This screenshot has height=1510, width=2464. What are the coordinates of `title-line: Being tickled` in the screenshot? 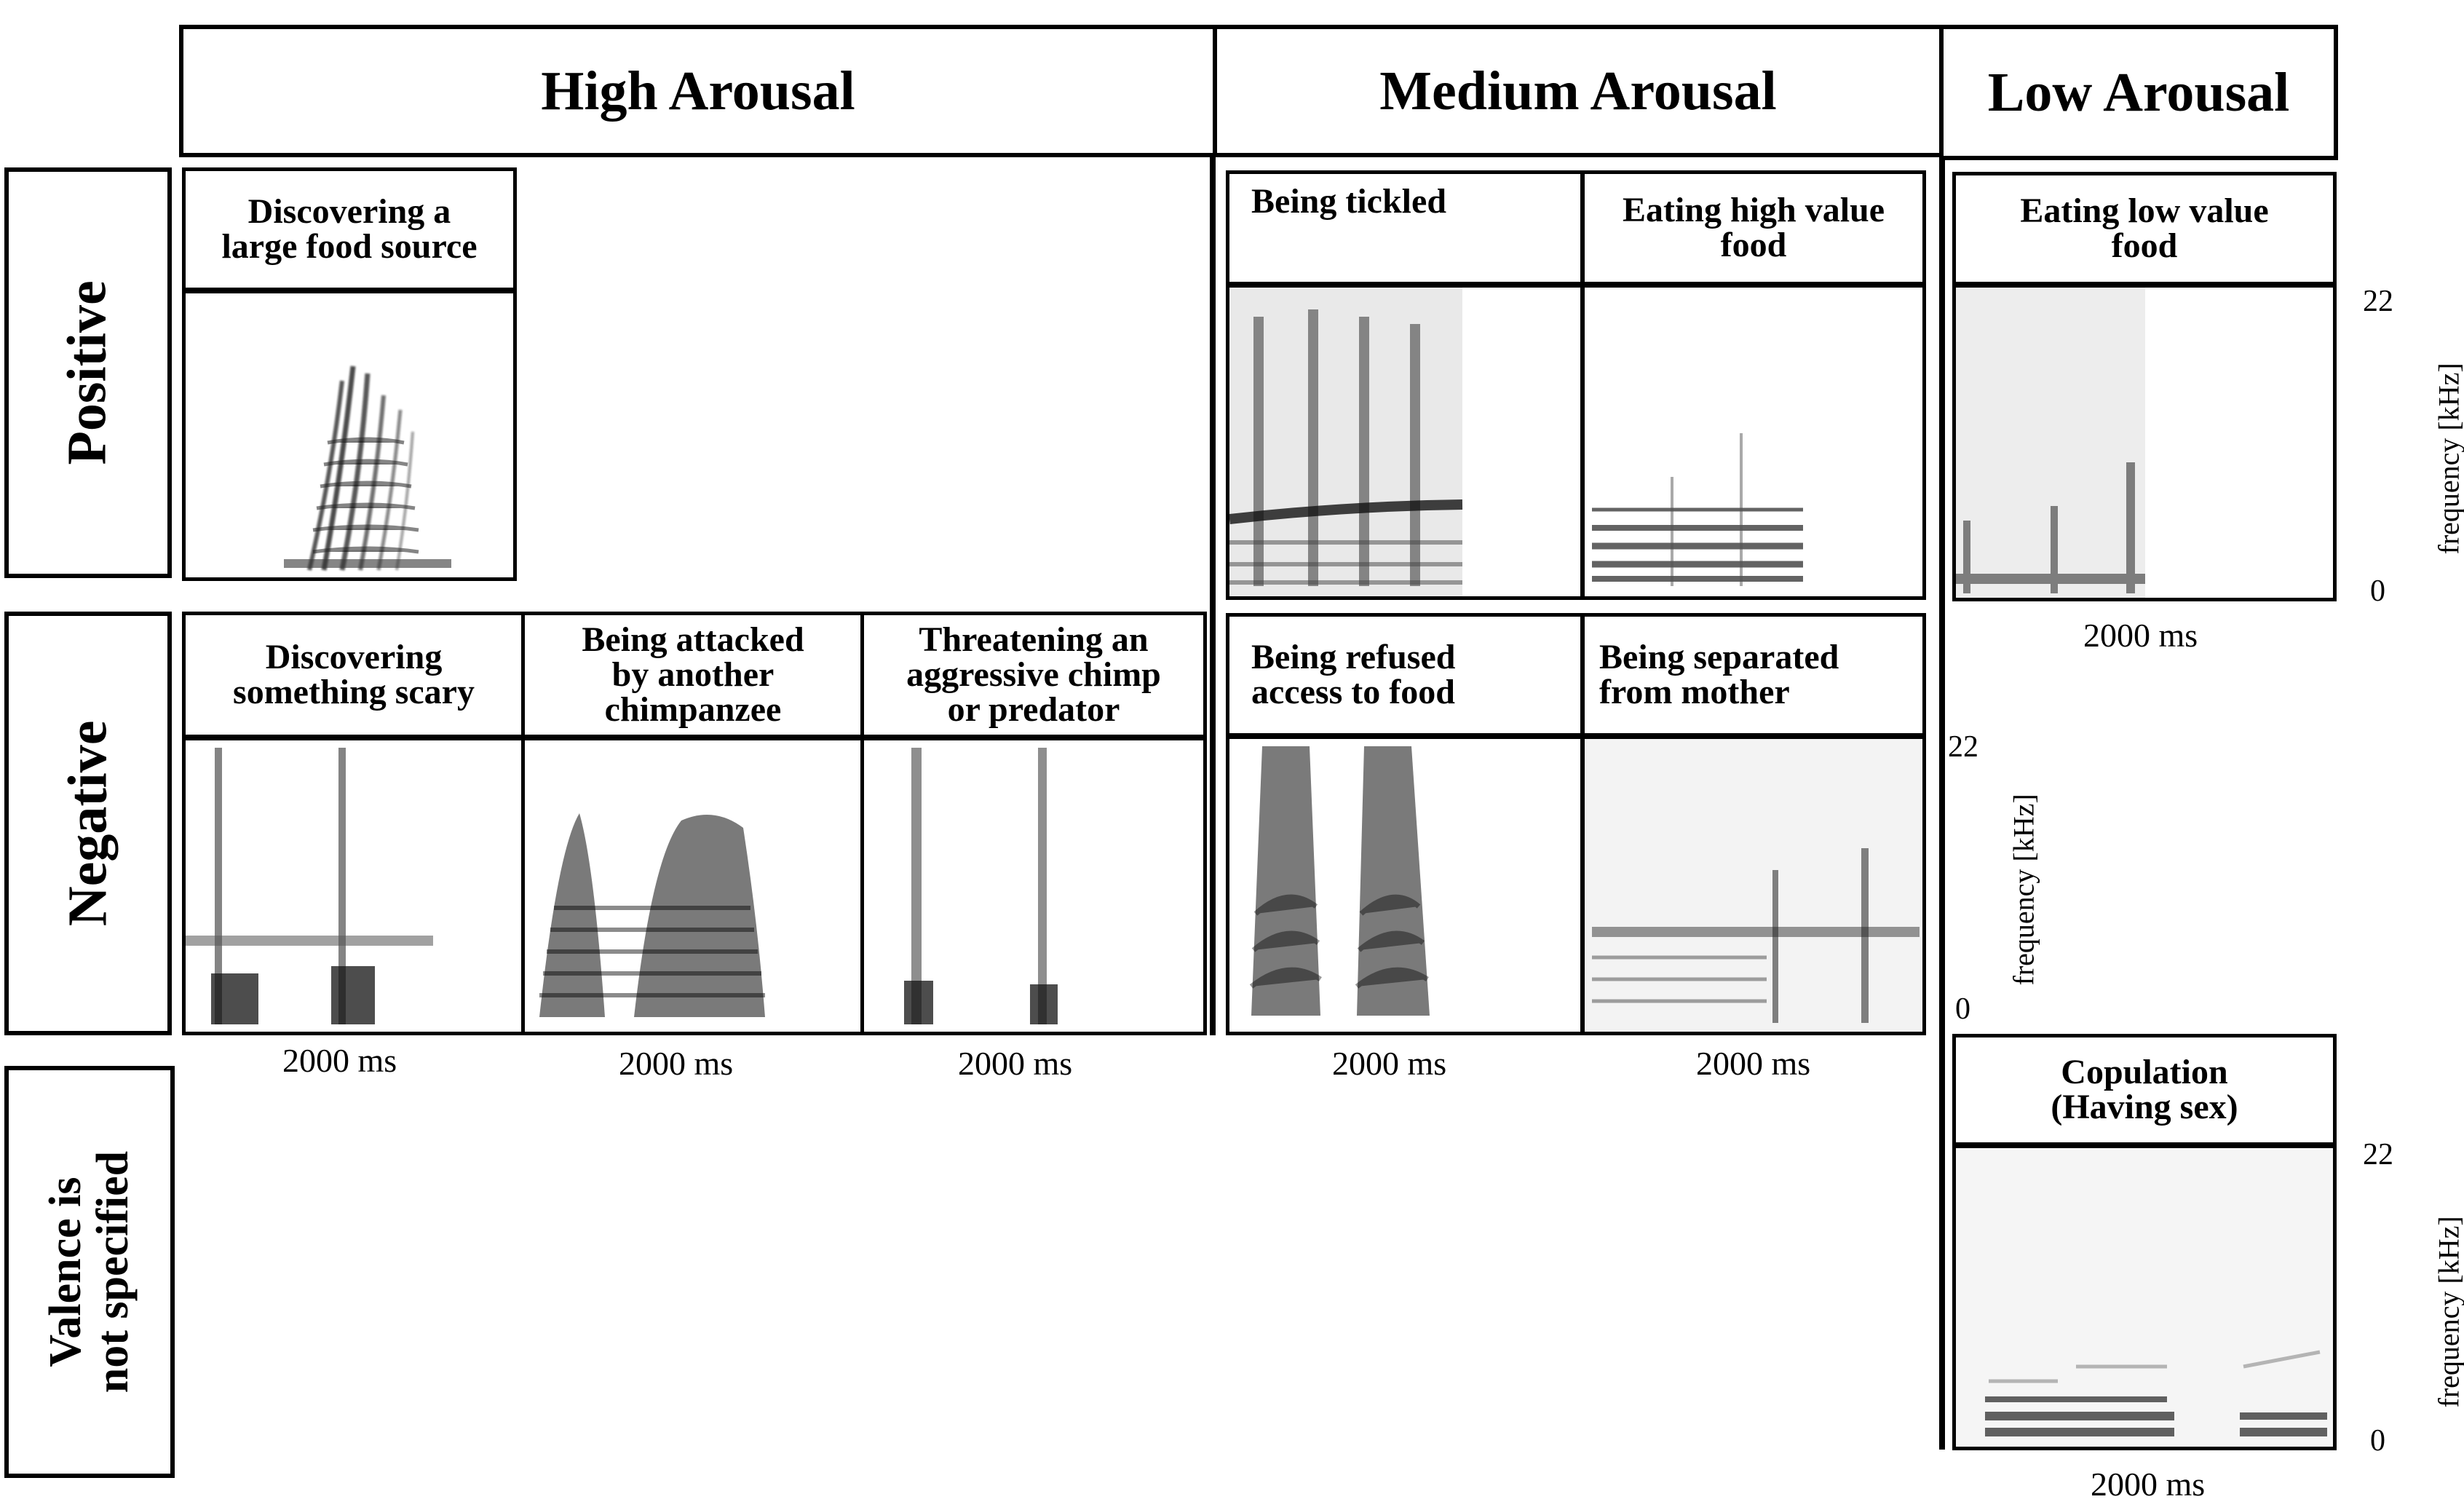 It's located at (1349, 201).